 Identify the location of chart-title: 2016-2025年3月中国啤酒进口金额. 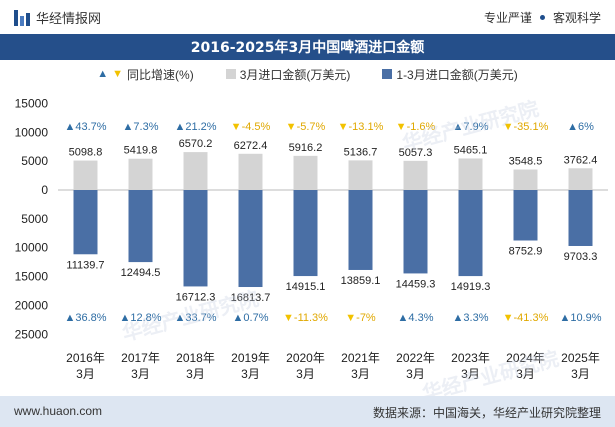
(307, 48).